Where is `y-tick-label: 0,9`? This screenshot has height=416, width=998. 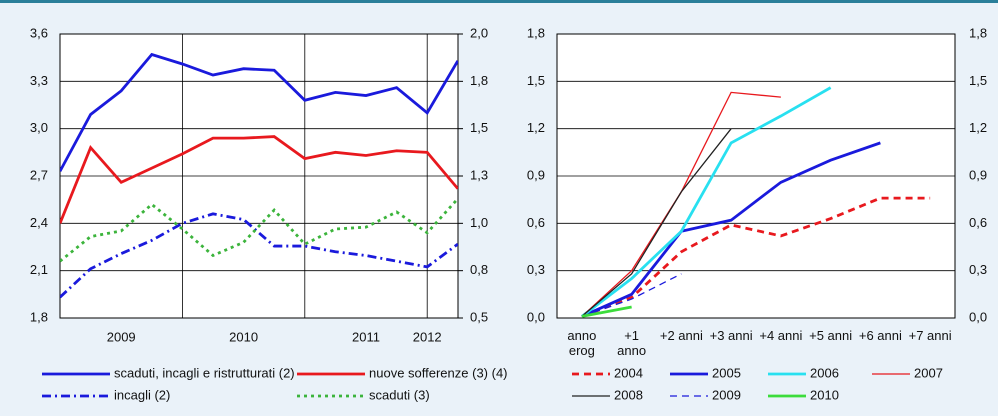 y-tick-label: 0,9 is located at coordinates (536, 174).